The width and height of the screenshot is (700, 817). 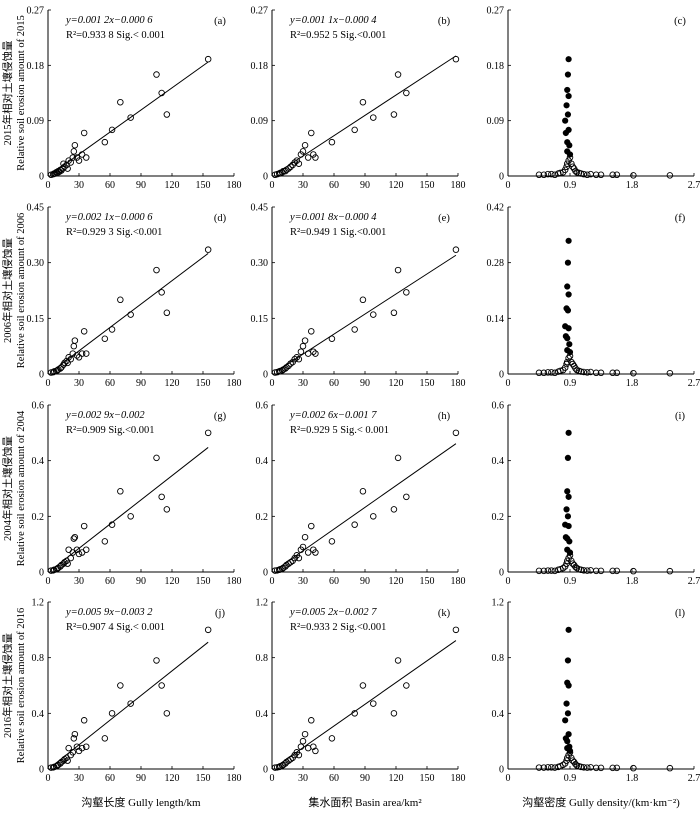 What do you see at coordinates (632, 581) in the screenshot?
I see `x-tick-label: 1.8` at bounding box center [632, 581].